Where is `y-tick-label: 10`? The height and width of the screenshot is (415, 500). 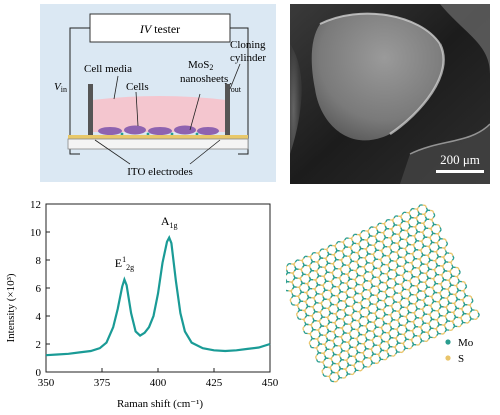
y-tick-label: 10 is located at coordinates (36, 233).